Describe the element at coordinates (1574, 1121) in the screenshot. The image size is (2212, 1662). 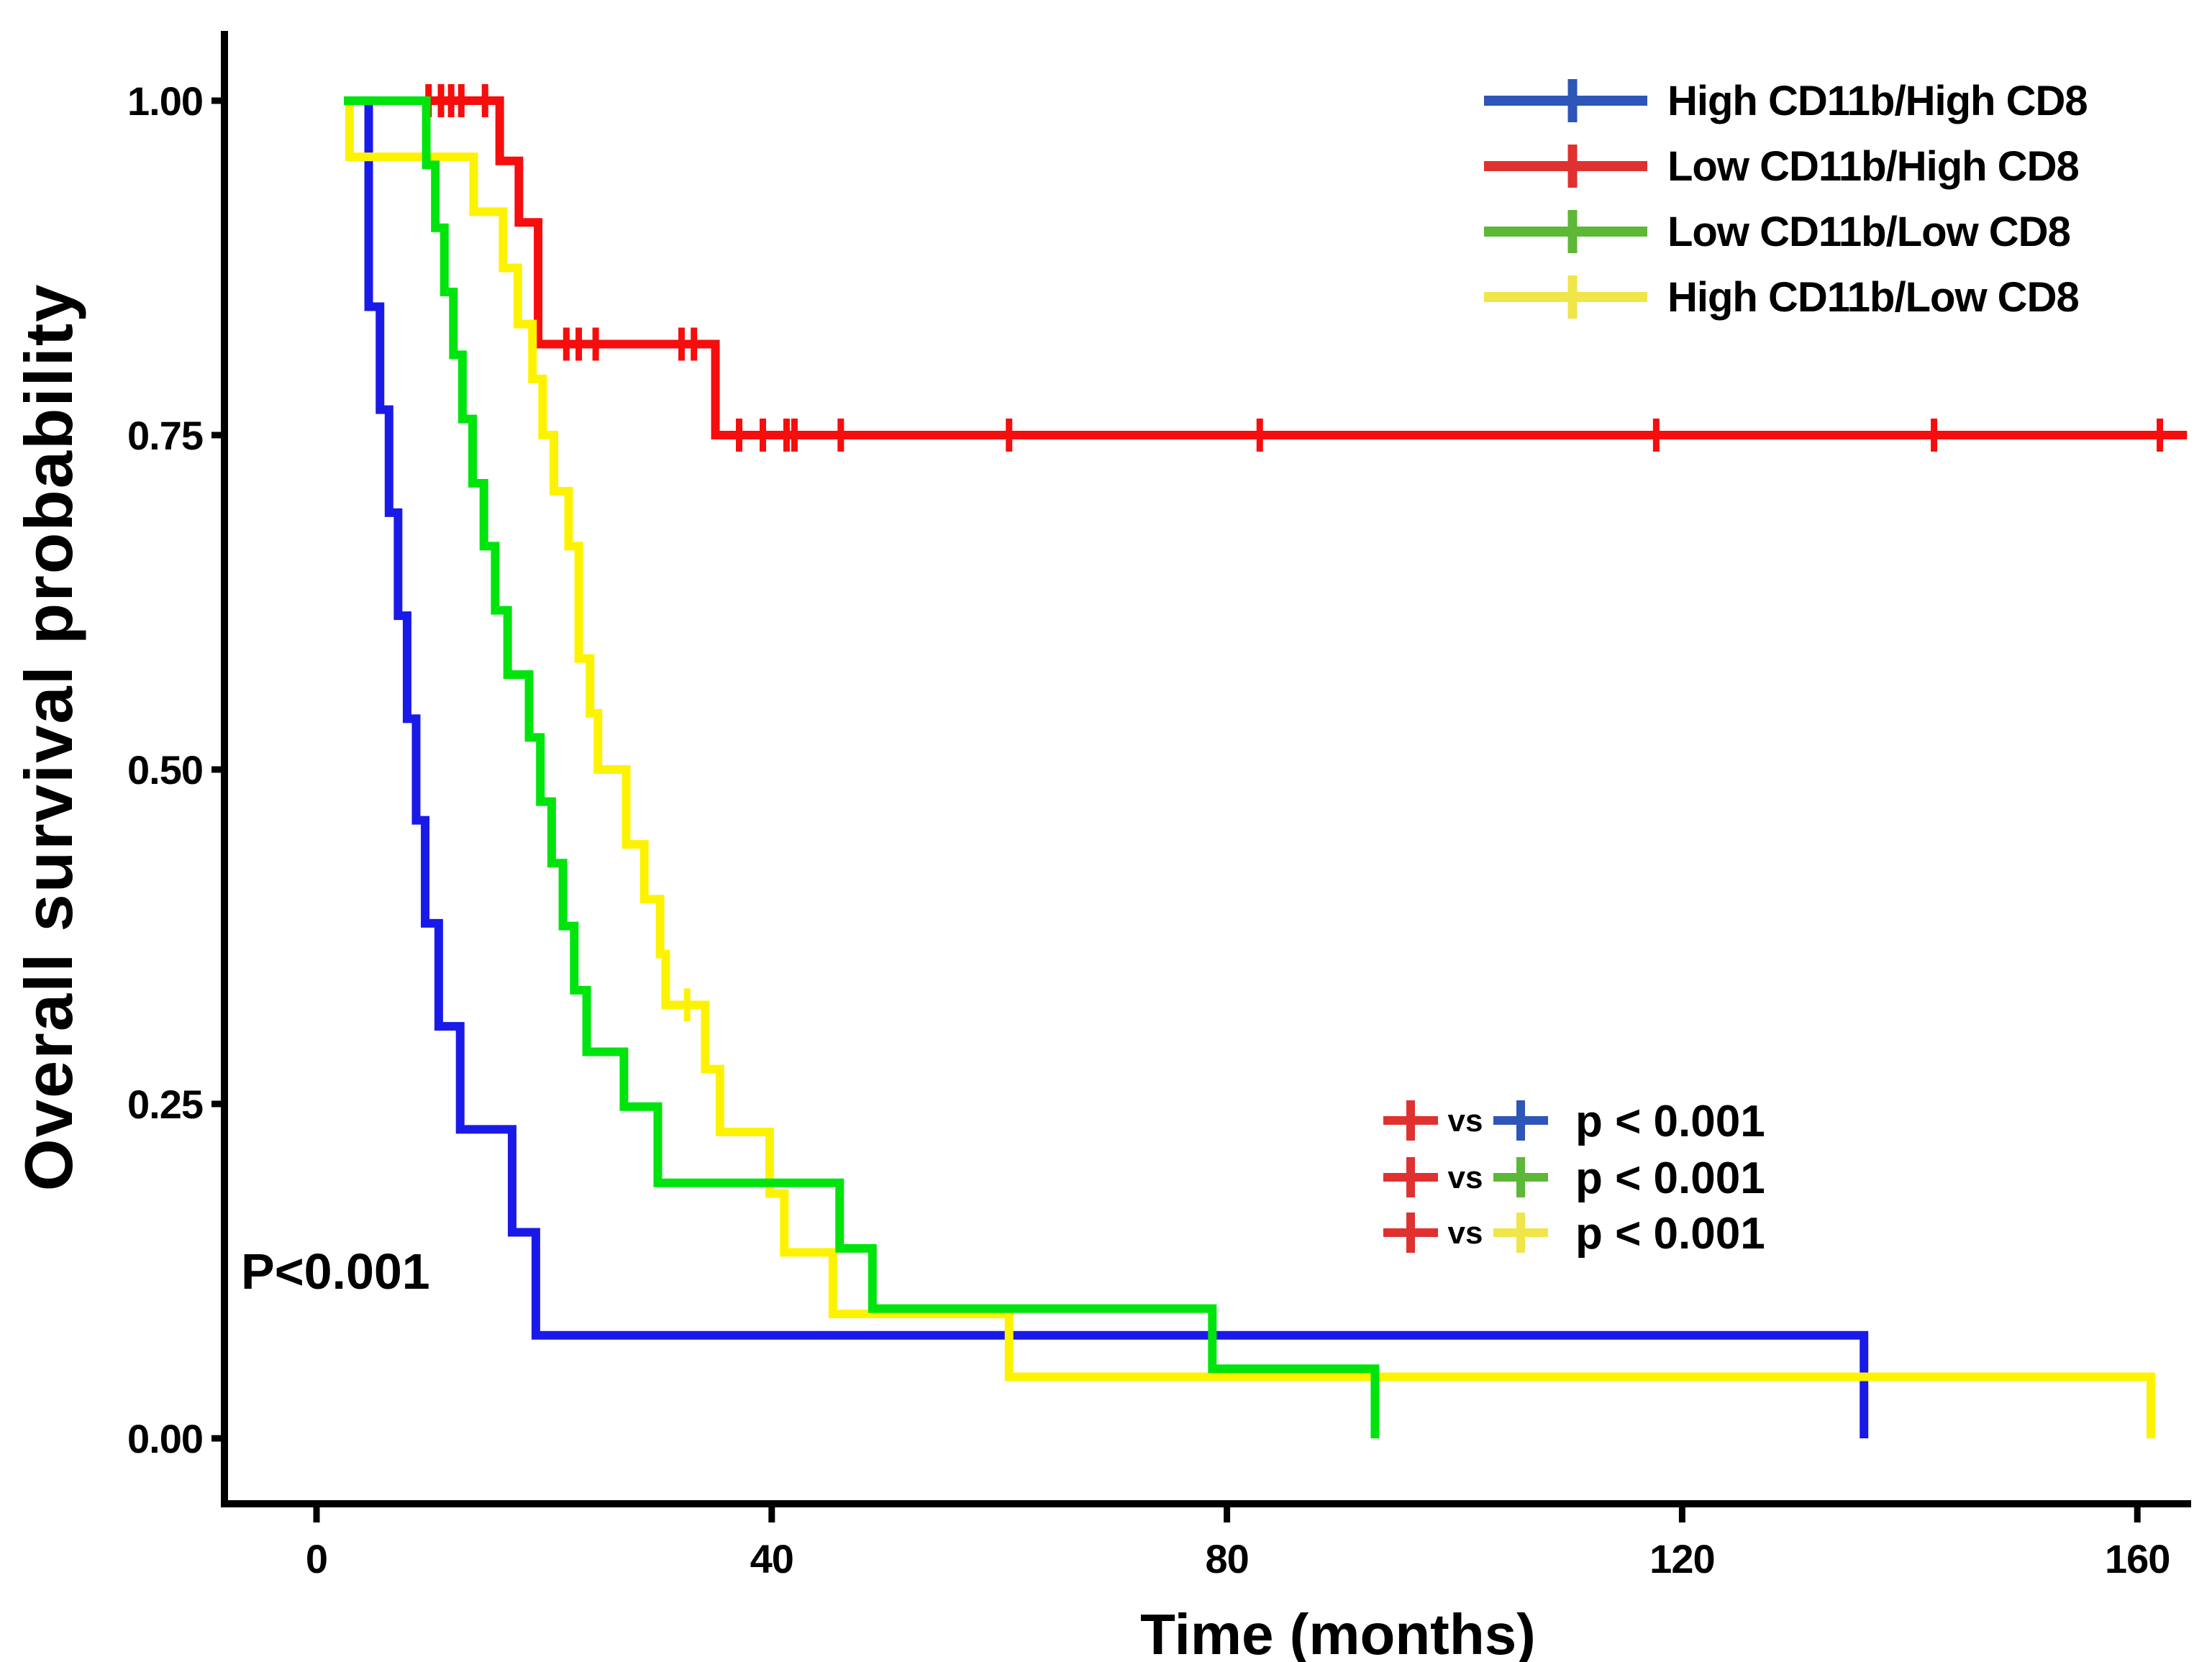
I see `comparison-row-1: vs p < 0.001` at that location.